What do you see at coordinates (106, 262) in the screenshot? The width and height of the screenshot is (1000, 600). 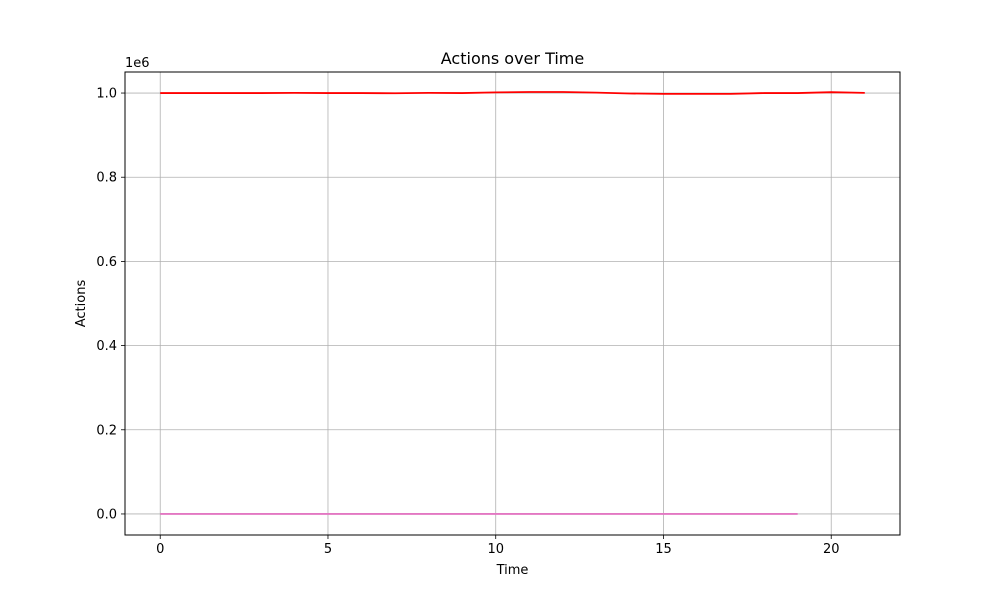 I see `y-tick-label: 0.6` at bounding box center [106, 262].